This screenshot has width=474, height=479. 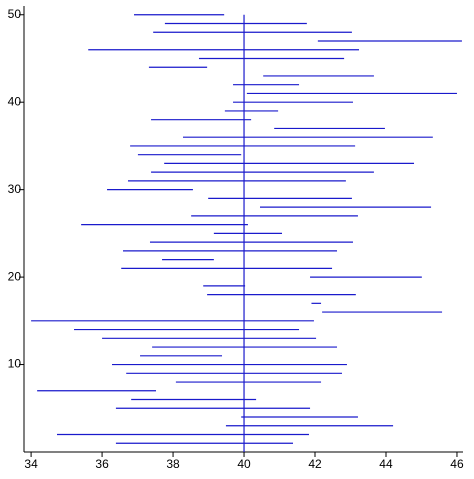 I want to click on x-tick-label: 36, so click(x=102, y=464).